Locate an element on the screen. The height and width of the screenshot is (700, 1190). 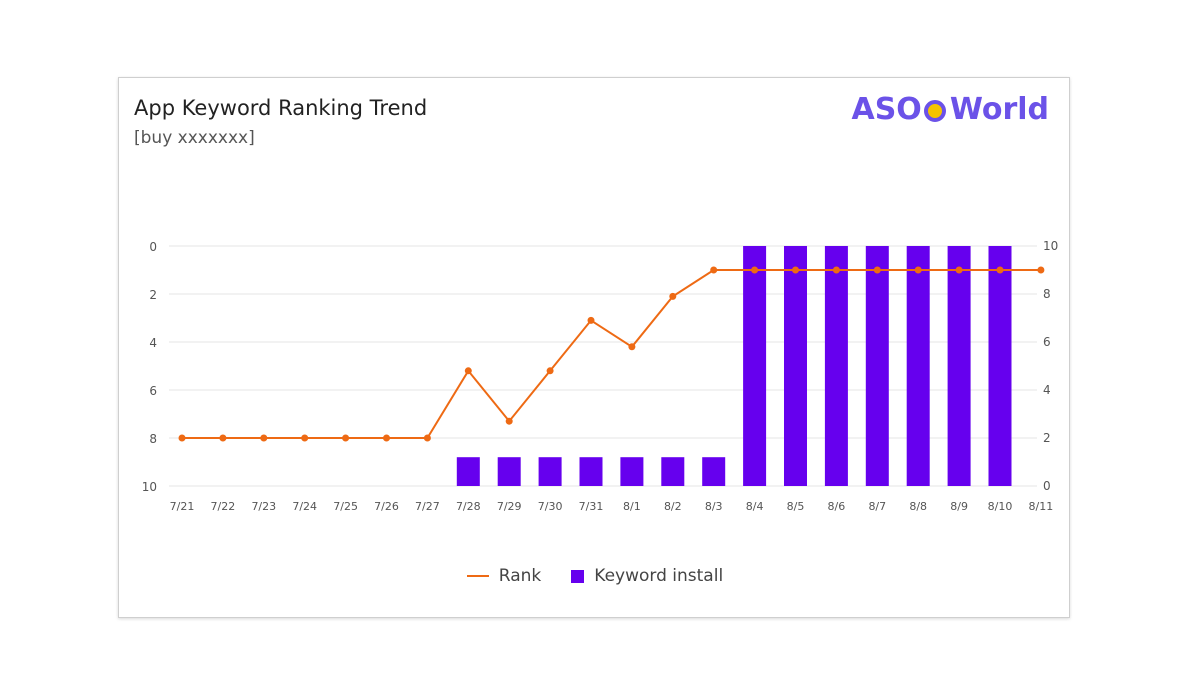
right-axis-tick-label: 4 is located at coordinates (1047, 390).